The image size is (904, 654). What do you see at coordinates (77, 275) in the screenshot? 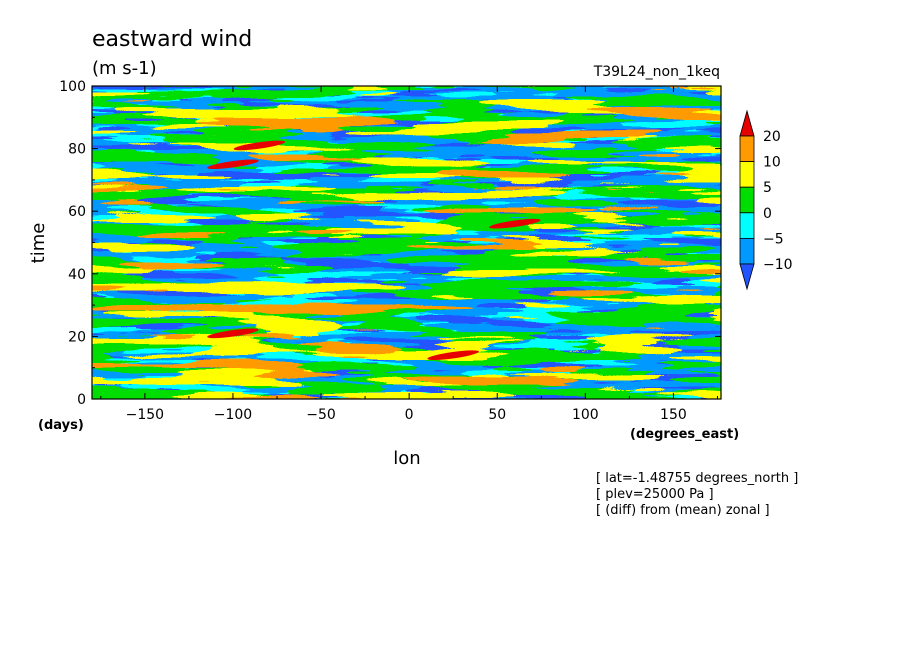
I see `y-tick-label: 40` at bounding box center [77, 275].